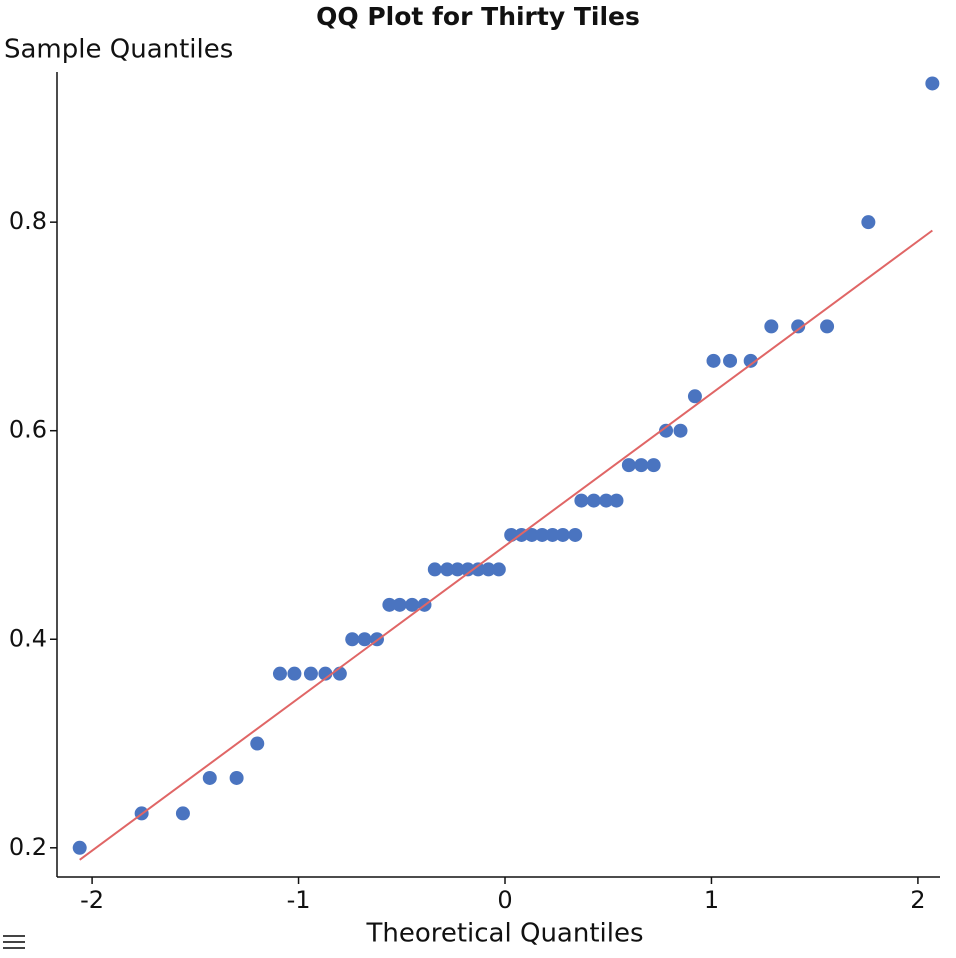 The image size is (956, 958). What do you see at coordinates (28, 847) in the screenshot?
I see `y-tick-label: 0.2` at bounding box center [28, 847].